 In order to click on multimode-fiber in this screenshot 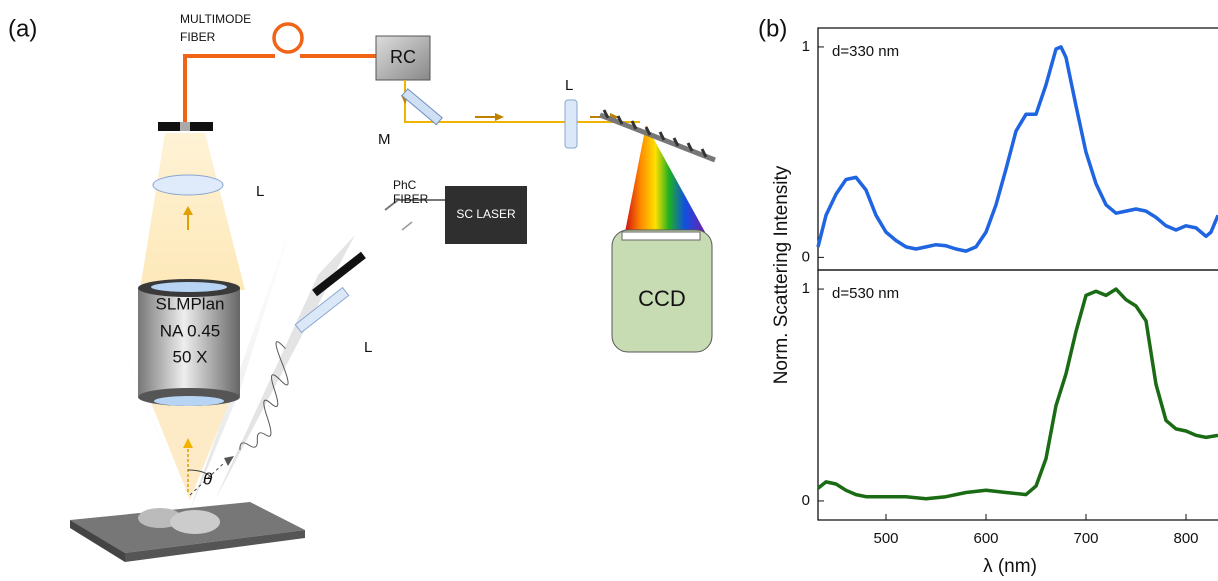, I will do `click(280, 88)`.